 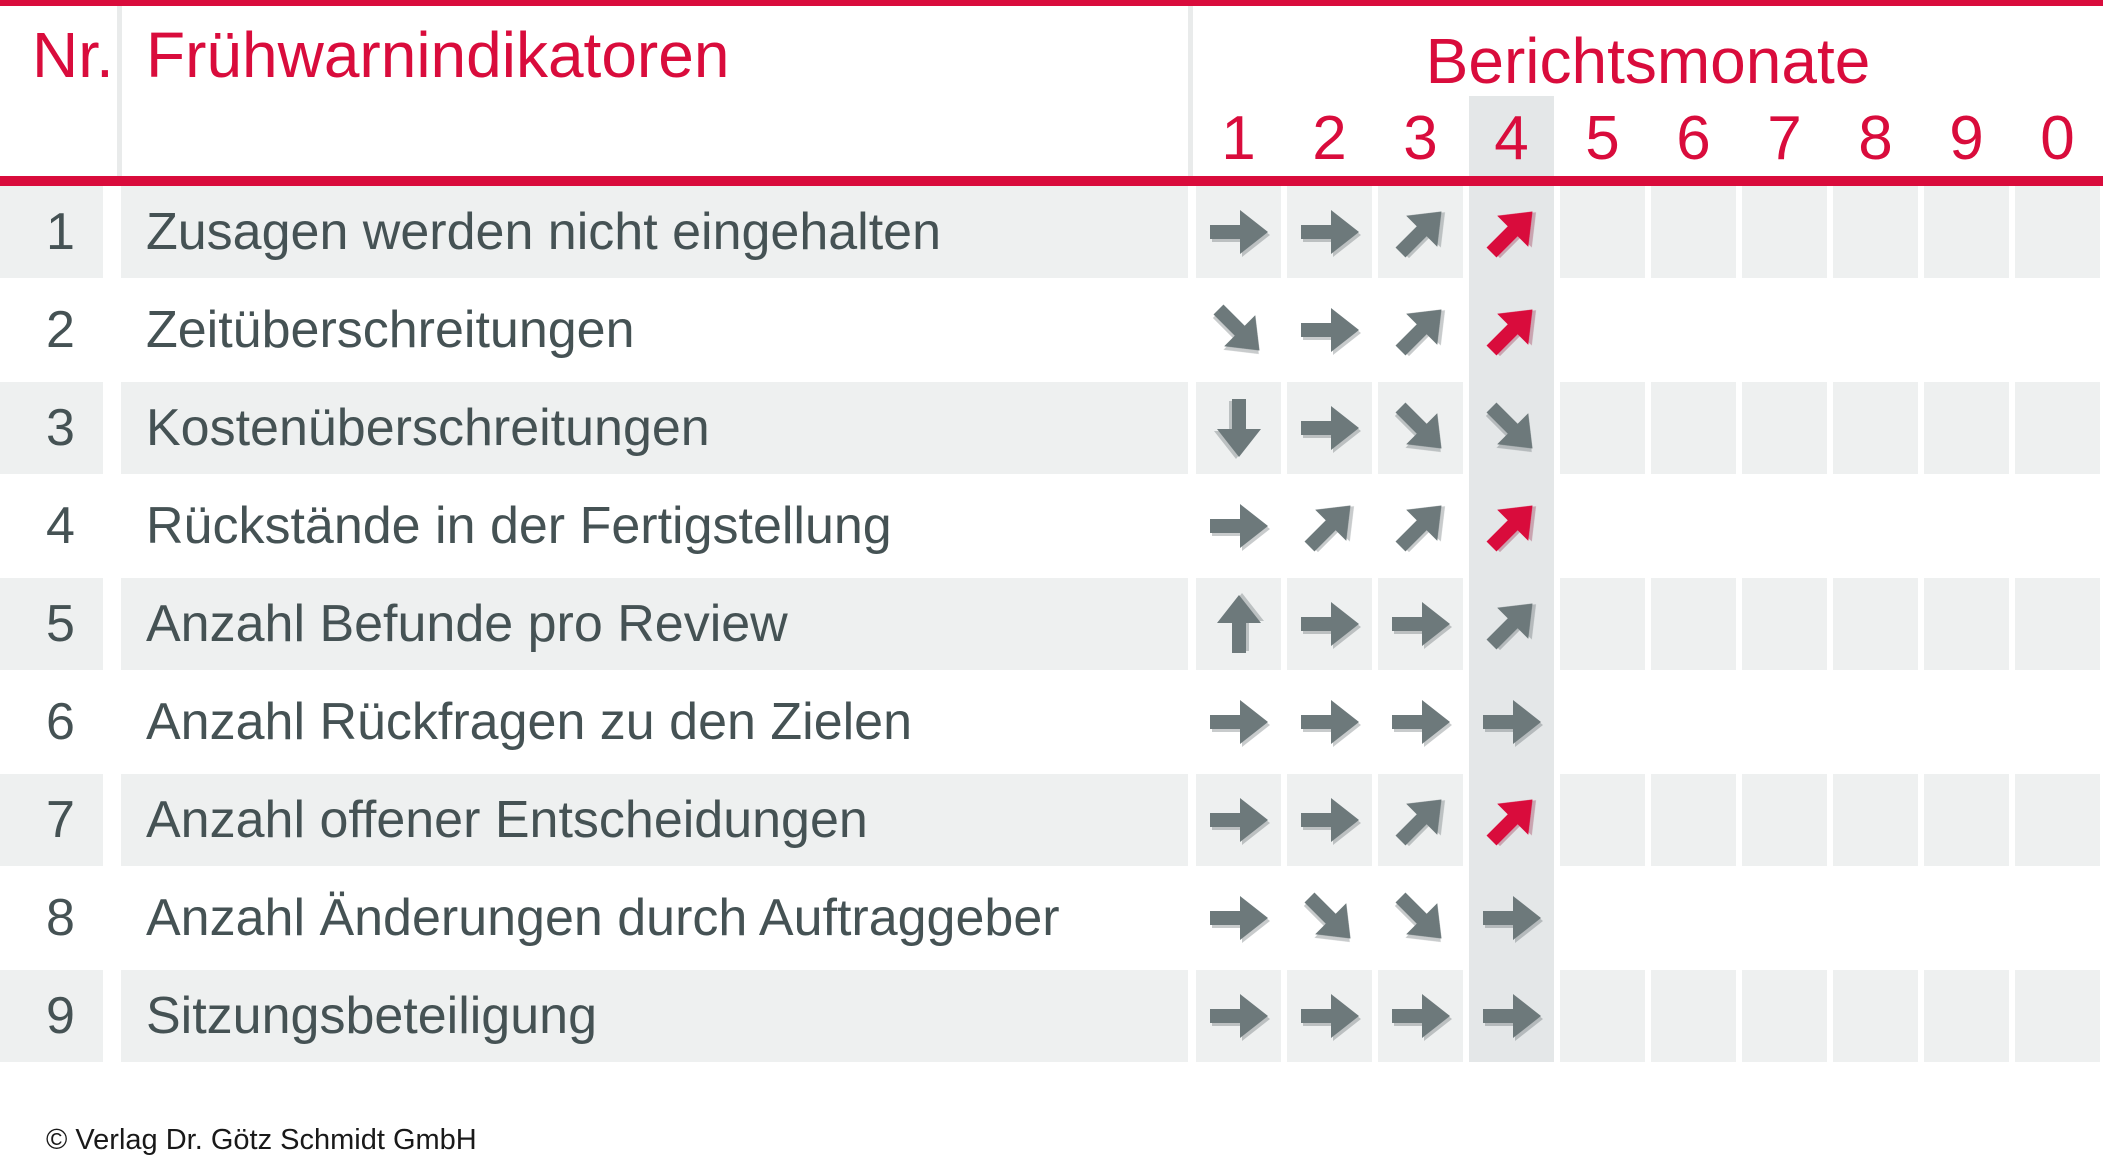 I want to click on month-header-7: 7, so click(x=1784, y=138).